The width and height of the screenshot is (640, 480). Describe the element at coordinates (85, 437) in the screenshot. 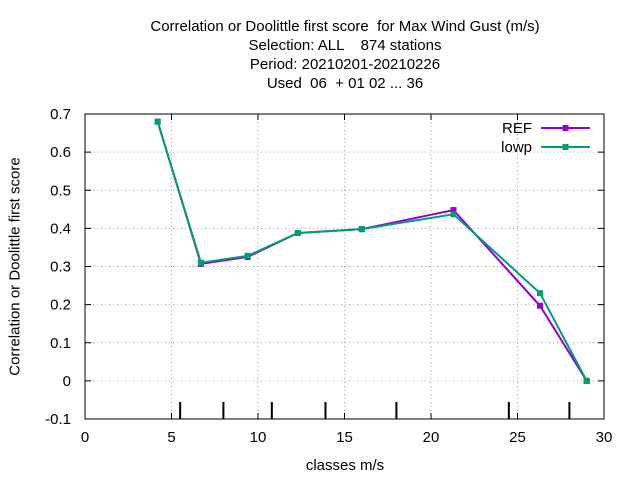

I see `x-tick-label: 0` at that location.